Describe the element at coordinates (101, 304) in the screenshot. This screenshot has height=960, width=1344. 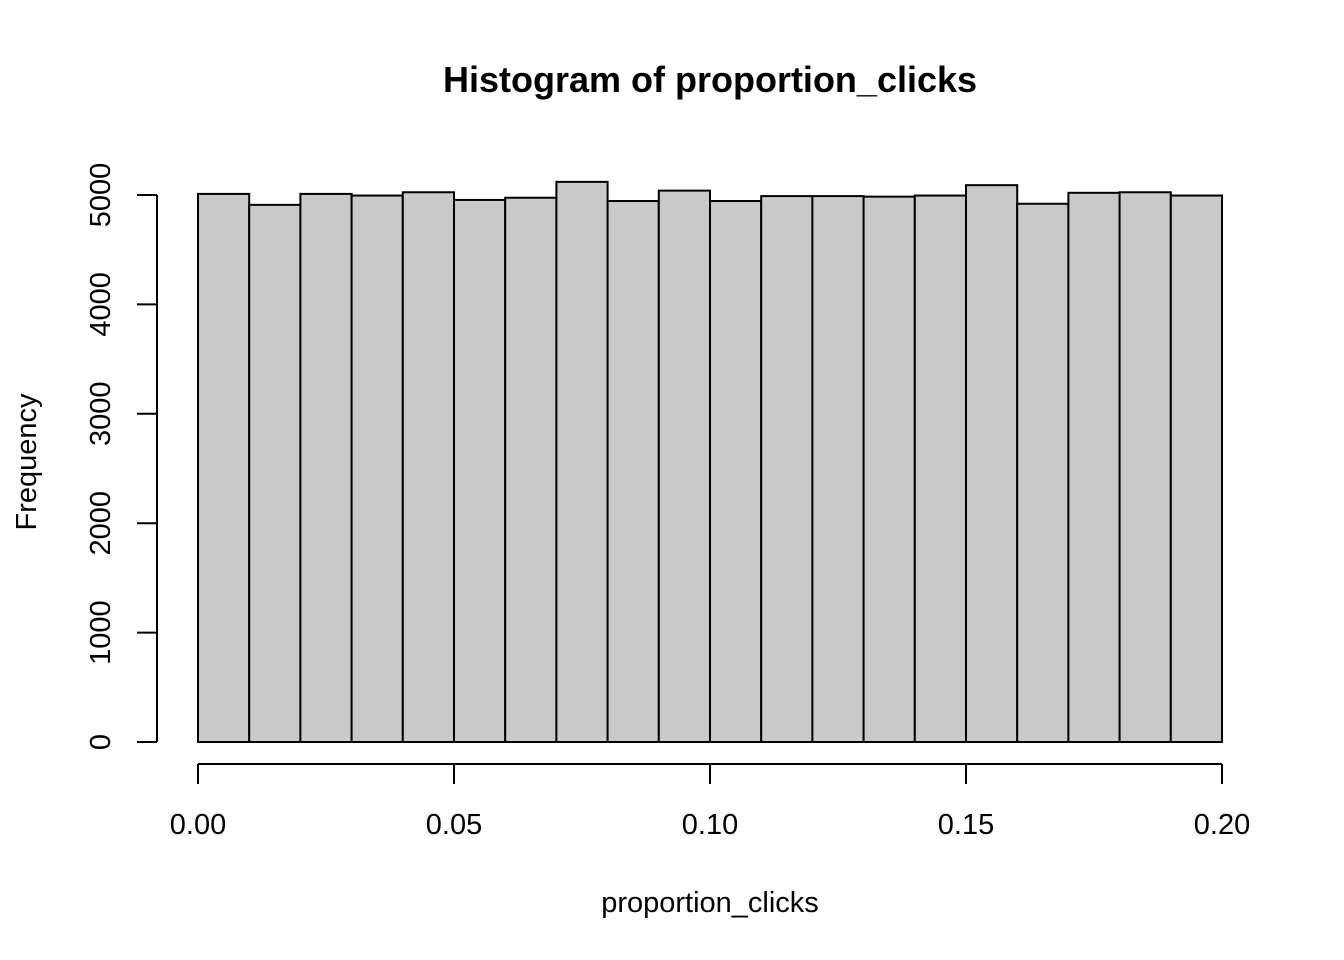
I see `y-tick-label: 4000` at that location.